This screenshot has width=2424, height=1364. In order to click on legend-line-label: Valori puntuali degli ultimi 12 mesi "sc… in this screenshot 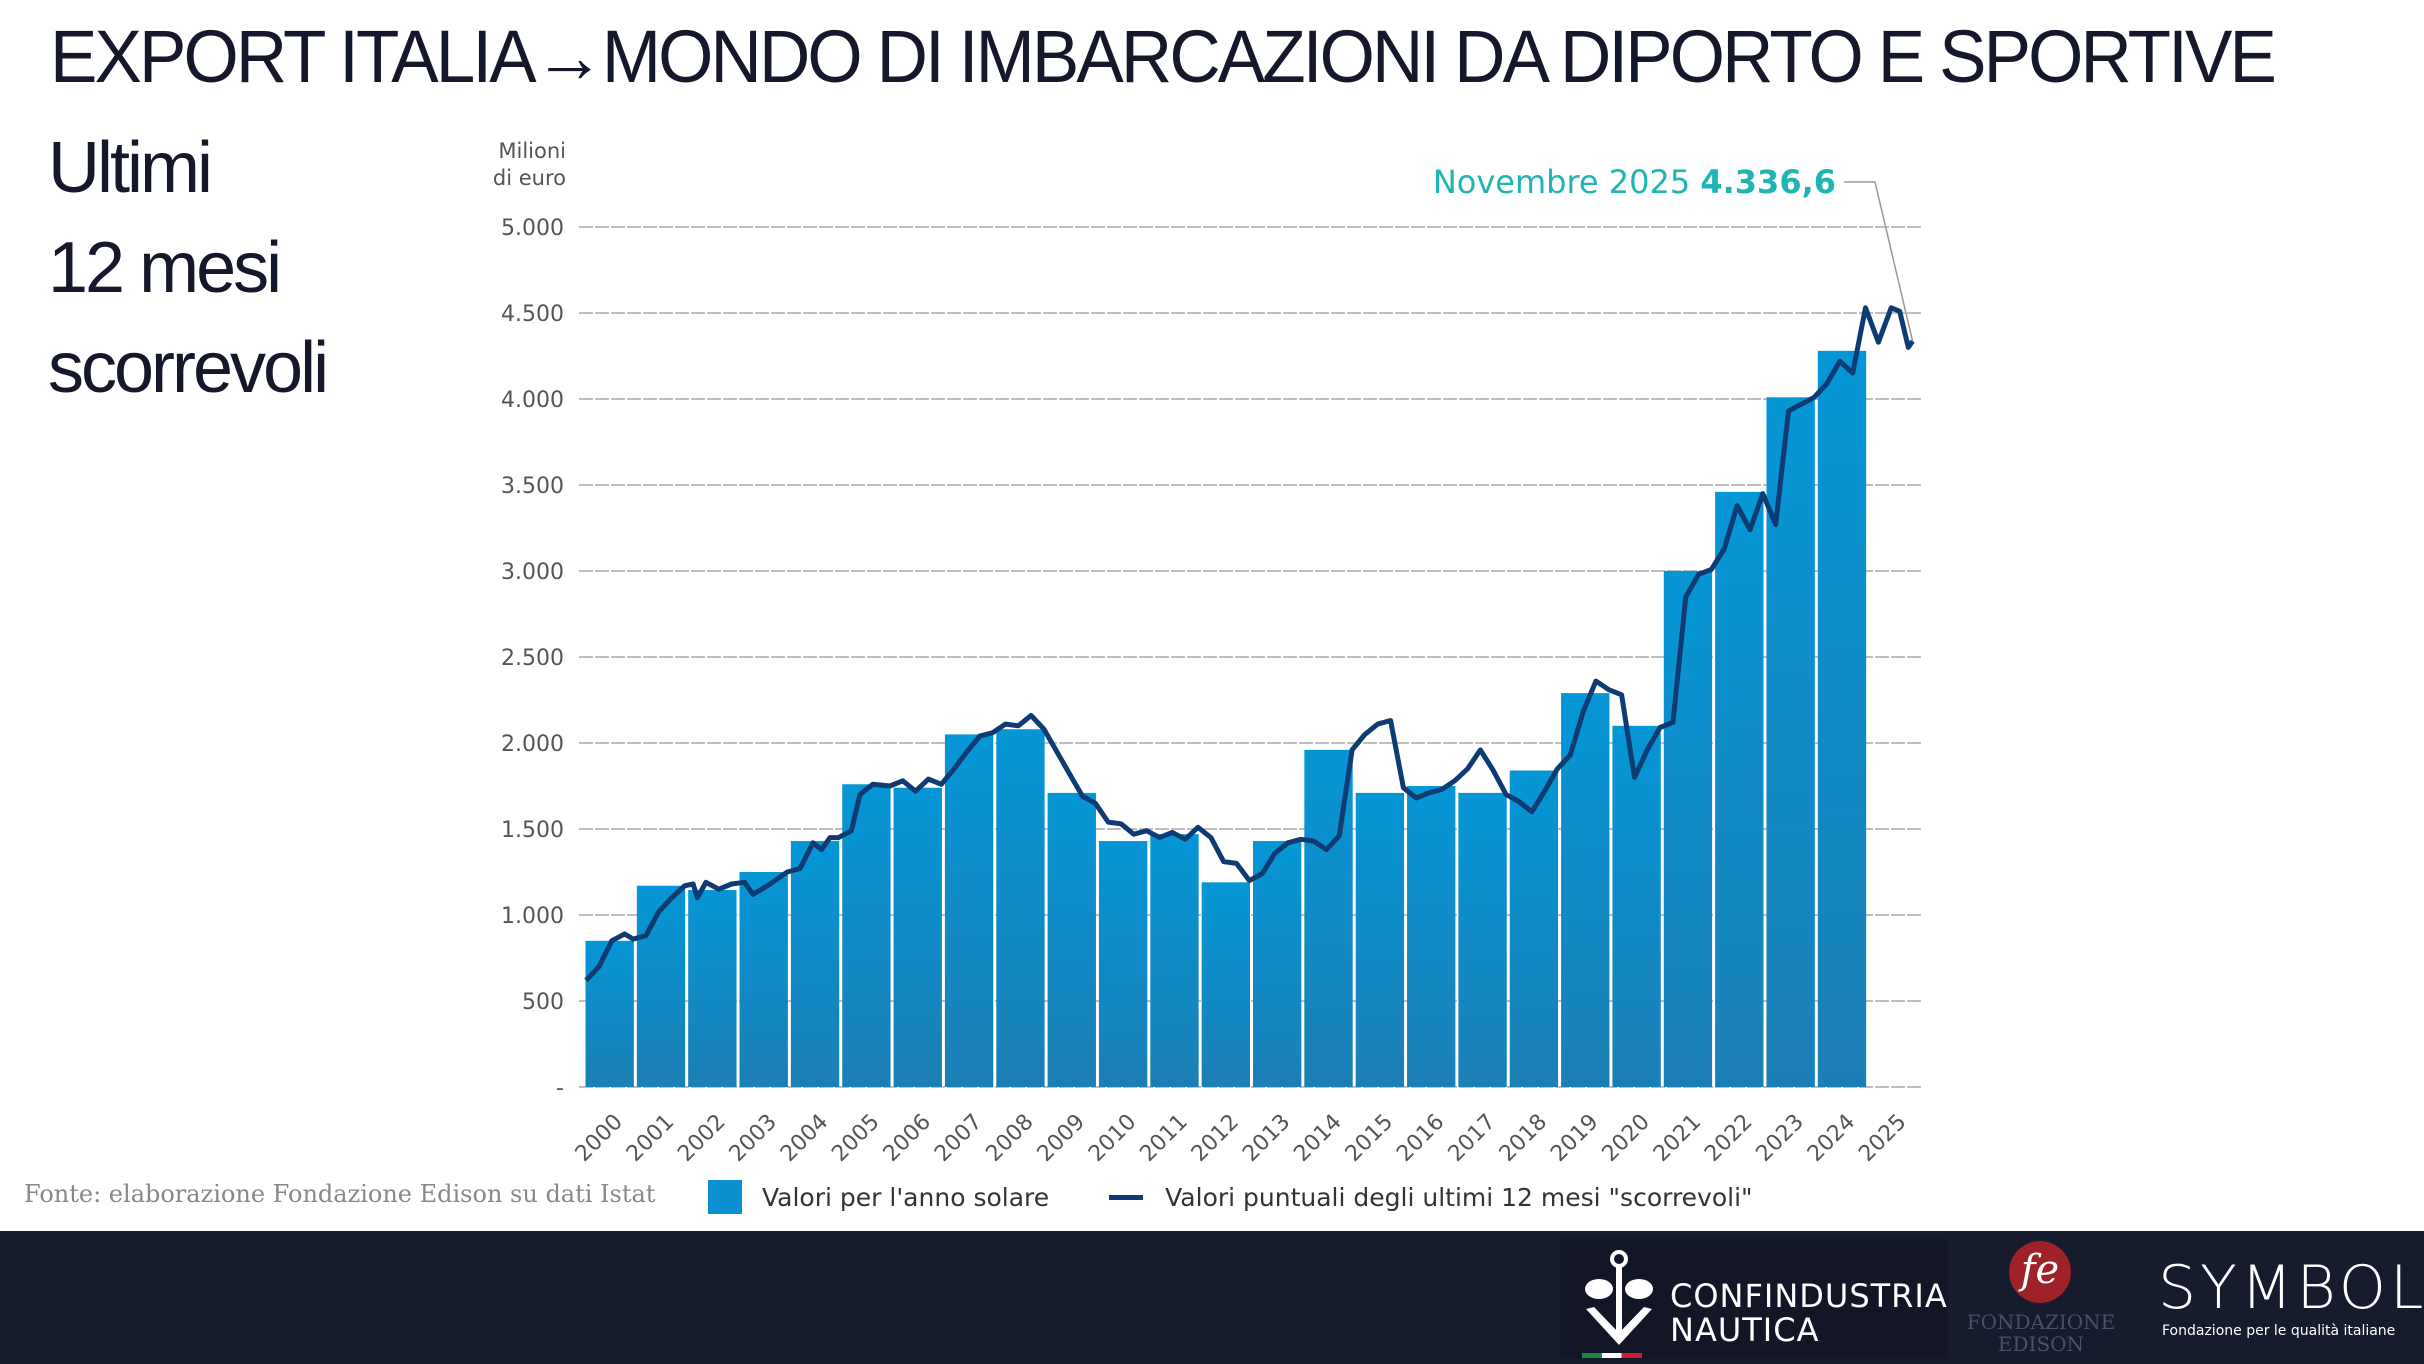, I will do `click(1459, 1197)`.